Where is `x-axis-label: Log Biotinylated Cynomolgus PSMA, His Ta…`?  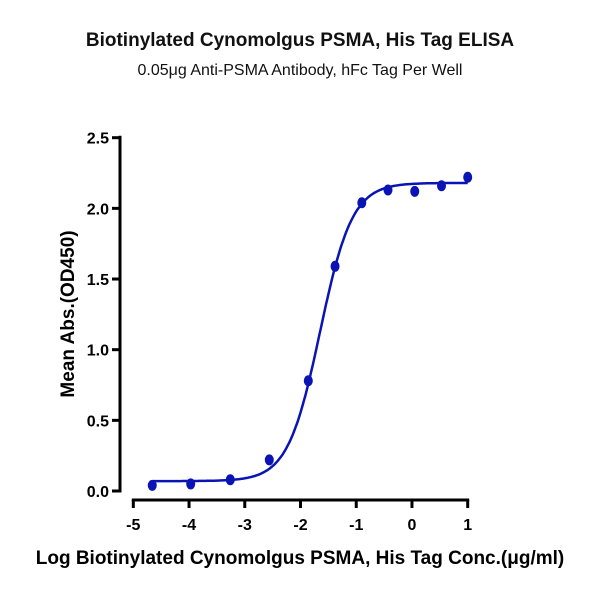
x-axis-label: Log Biotinylated Cynomolgus PSMA, His Ta… is located at coordinates (300, 558).